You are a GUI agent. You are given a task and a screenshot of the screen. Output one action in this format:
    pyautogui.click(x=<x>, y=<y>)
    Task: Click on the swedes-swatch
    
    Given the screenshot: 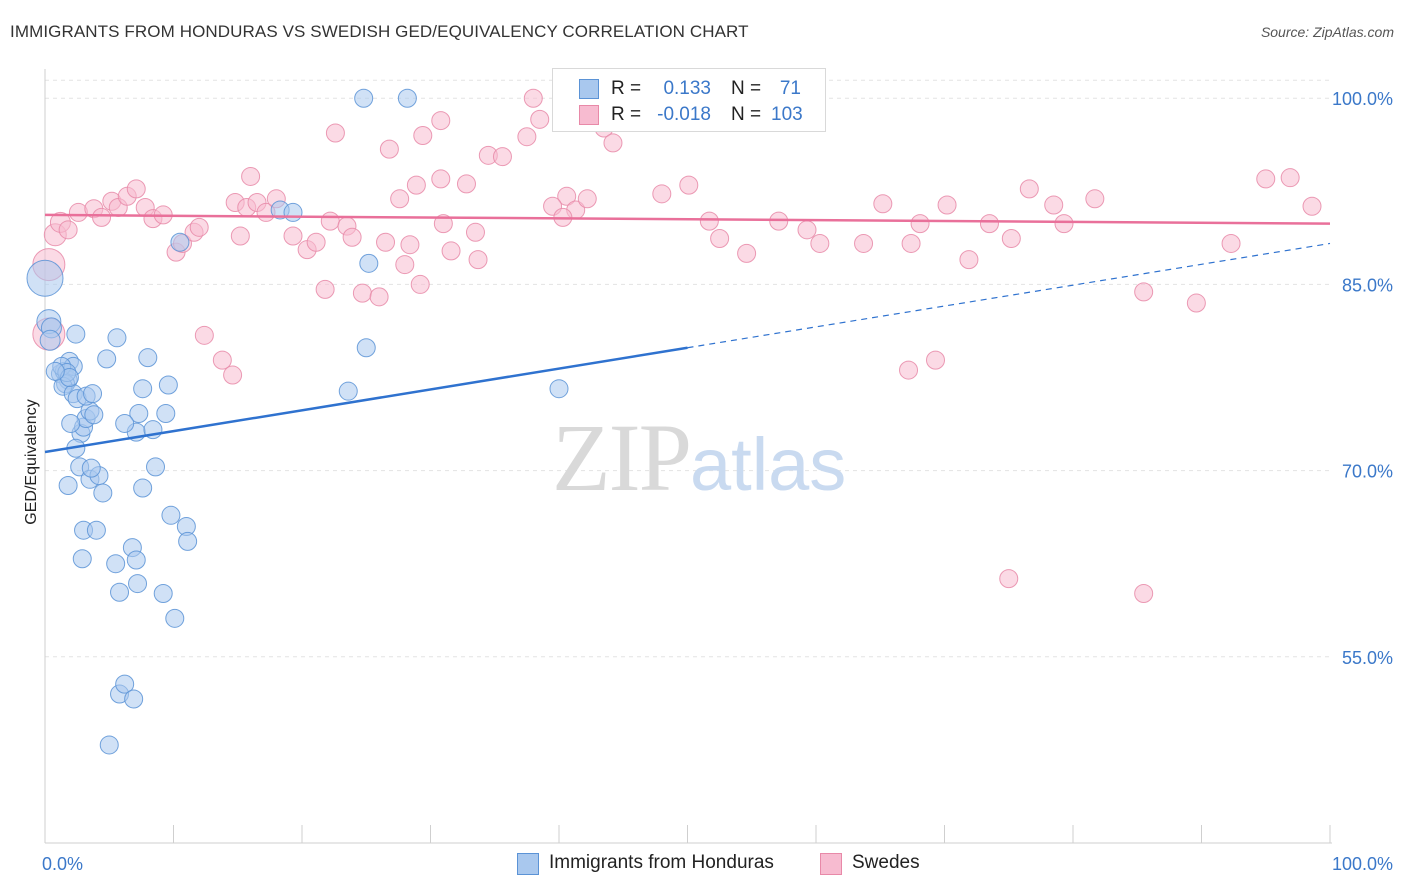 What is the action you would take?
    pyautogui.click(x=589, y=115)
    